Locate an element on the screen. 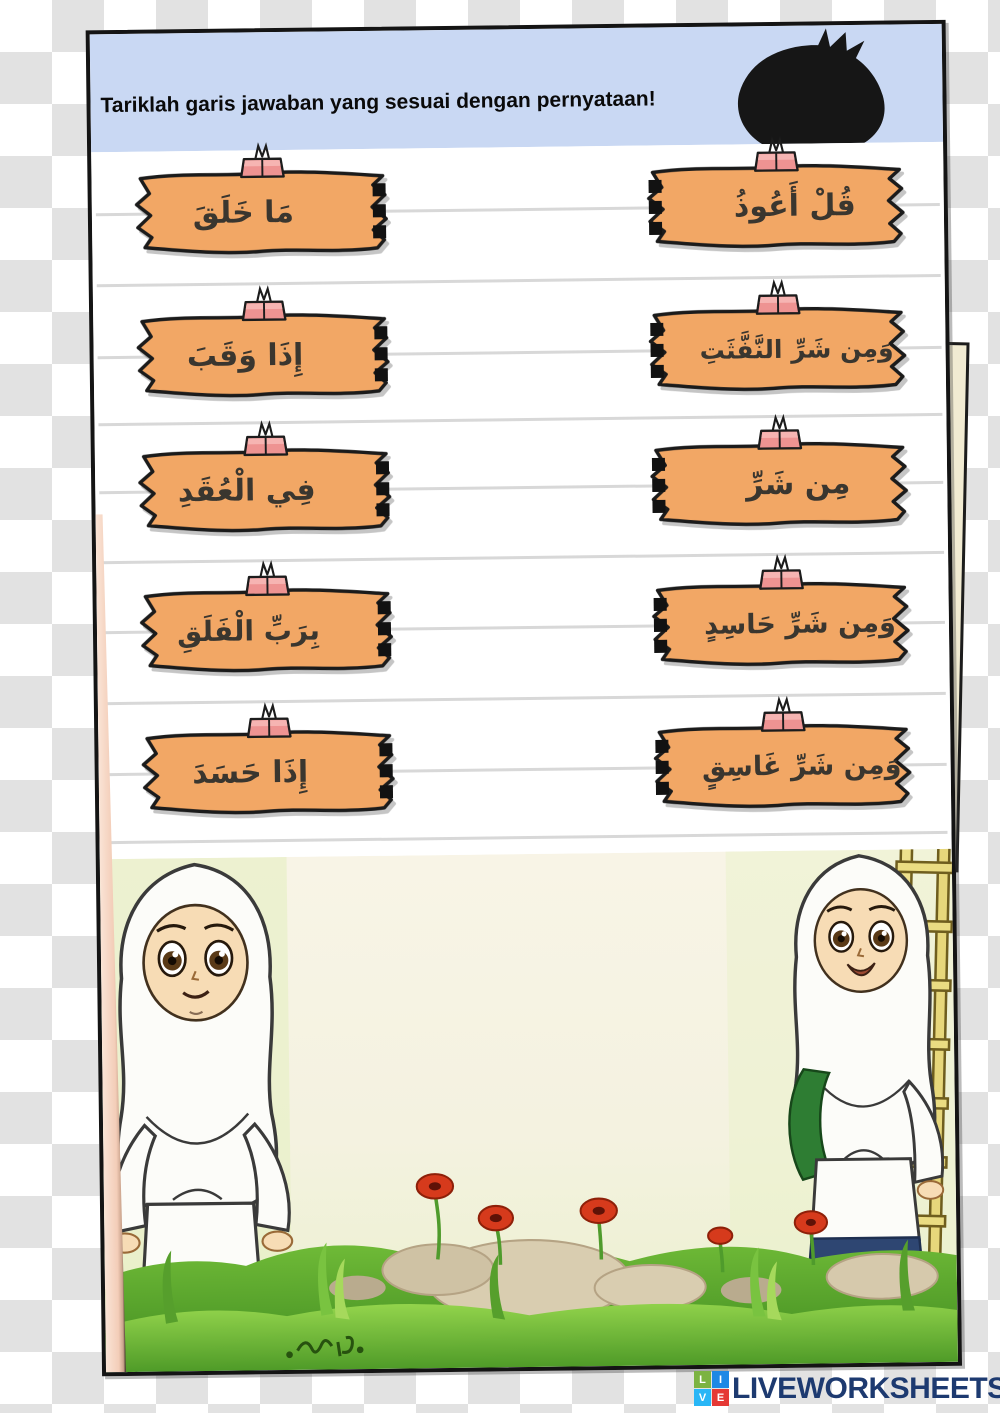  answer-card-right-4: وَمِن شَرِّ حَاسِدٍ is located at coordinates (781, 613).